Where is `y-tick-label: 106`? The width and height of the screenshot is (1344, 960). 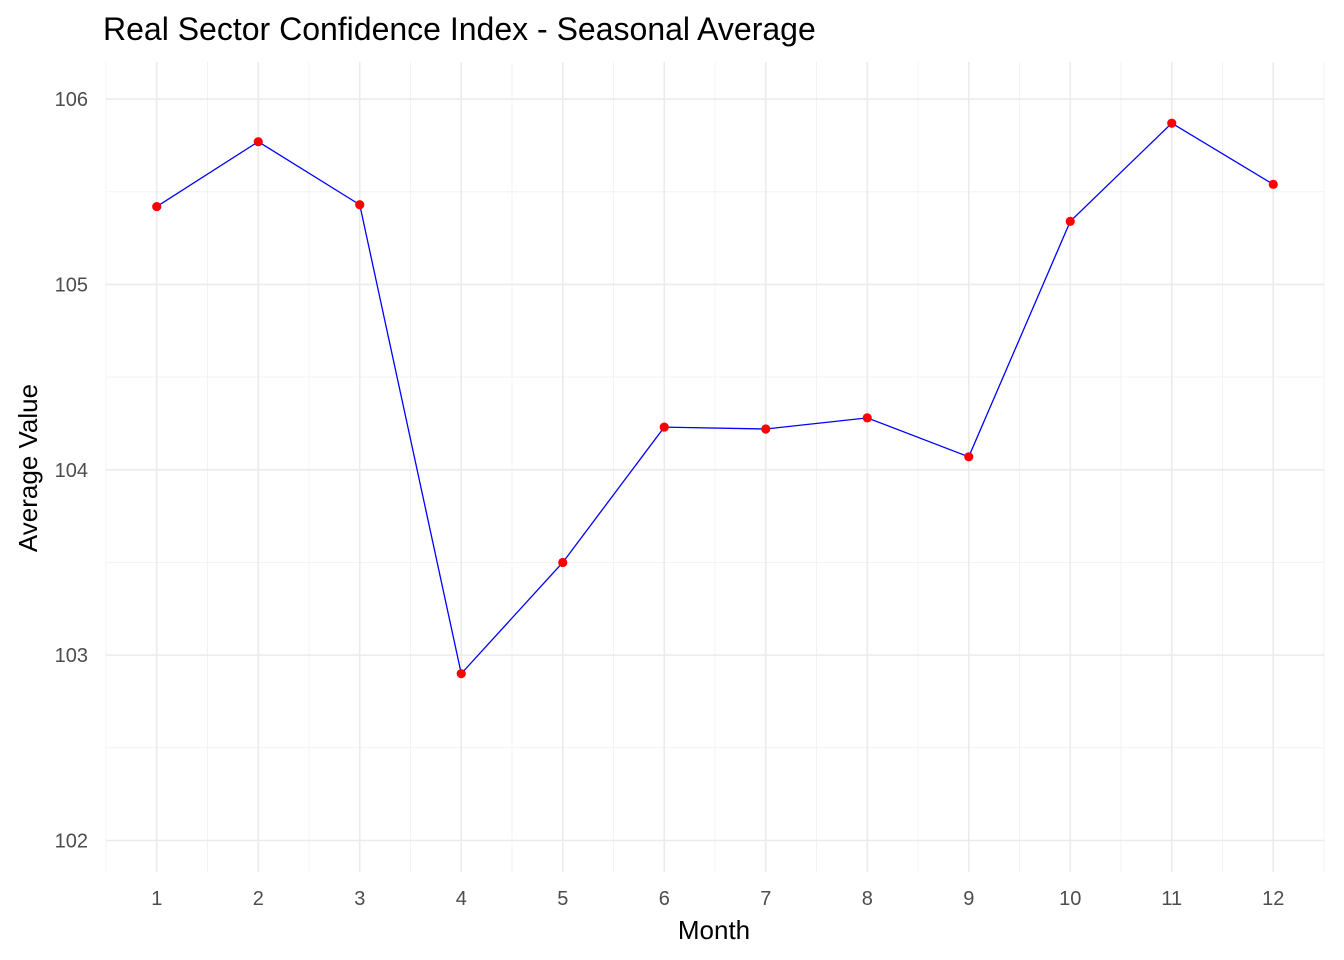
y-tick-label: 106 is located at coordinates (71, 100).